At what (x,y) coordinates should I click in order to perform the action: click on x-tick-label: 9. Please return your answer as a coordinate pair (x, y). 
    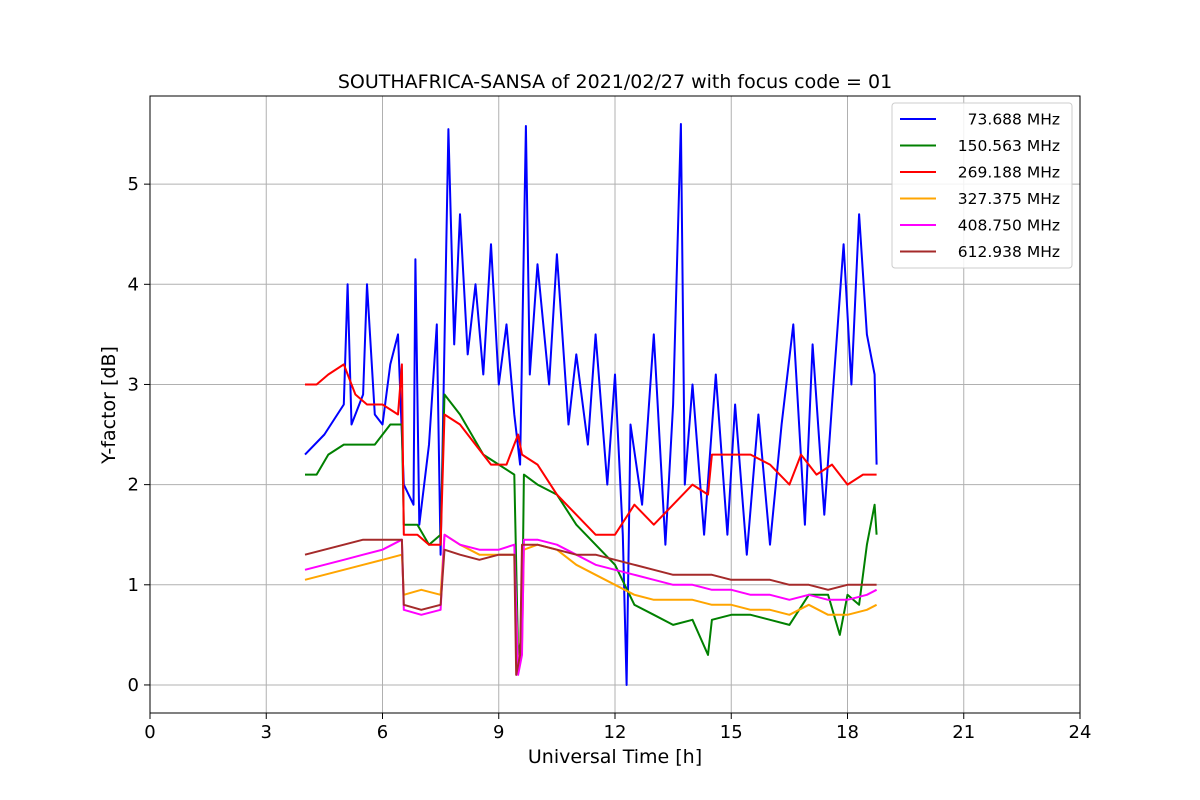
    Looking at the image, I should click on (498, 732).